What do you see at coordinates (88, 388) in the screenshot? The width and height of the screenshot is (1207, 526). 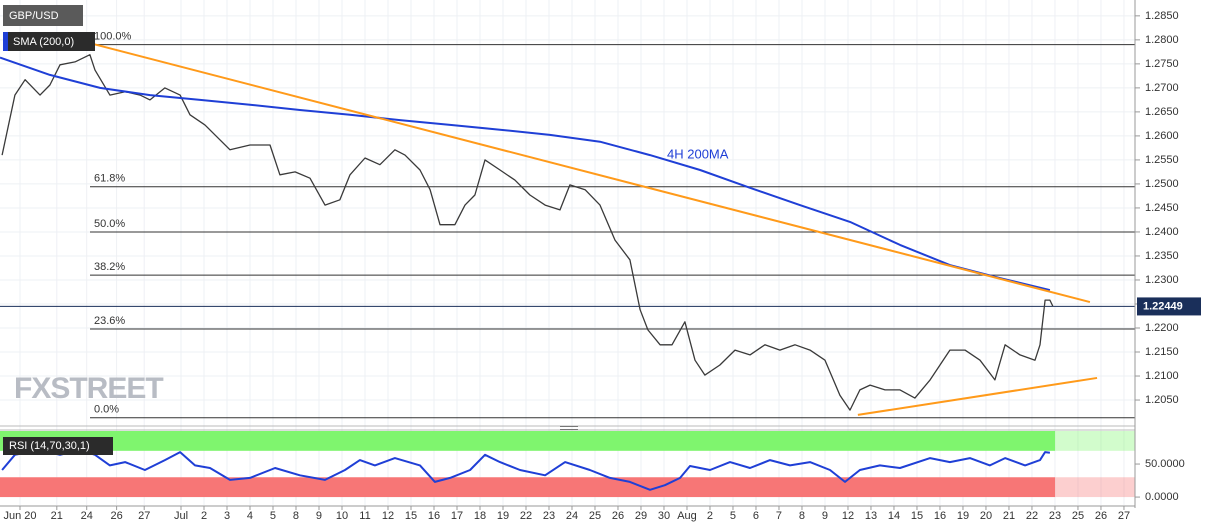 I see `watermark: FXSTREET` at bounding box center [88, 388].